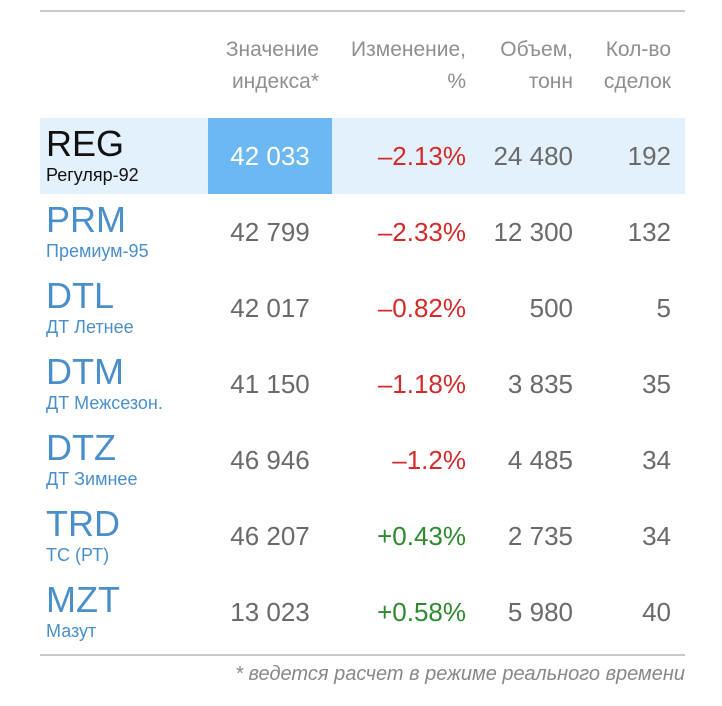  Describe the element at coordinates (421, 536) in the screenshot. I see `change-value: +0.43%` at that location.